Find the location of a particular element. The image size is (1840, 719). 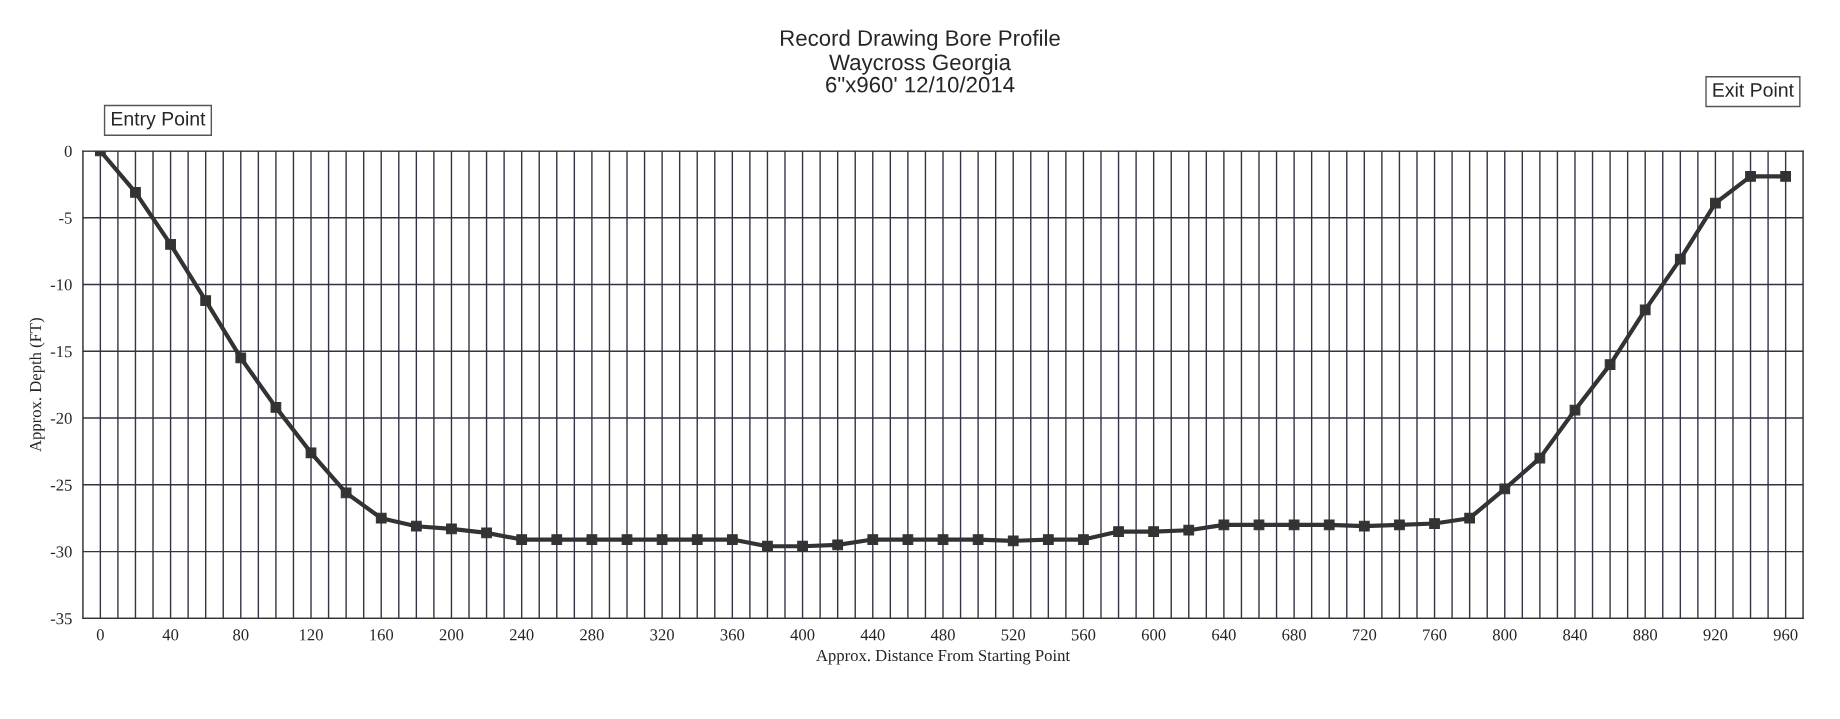

x-tick-label: 960 is located at coordinates (1785, 635).